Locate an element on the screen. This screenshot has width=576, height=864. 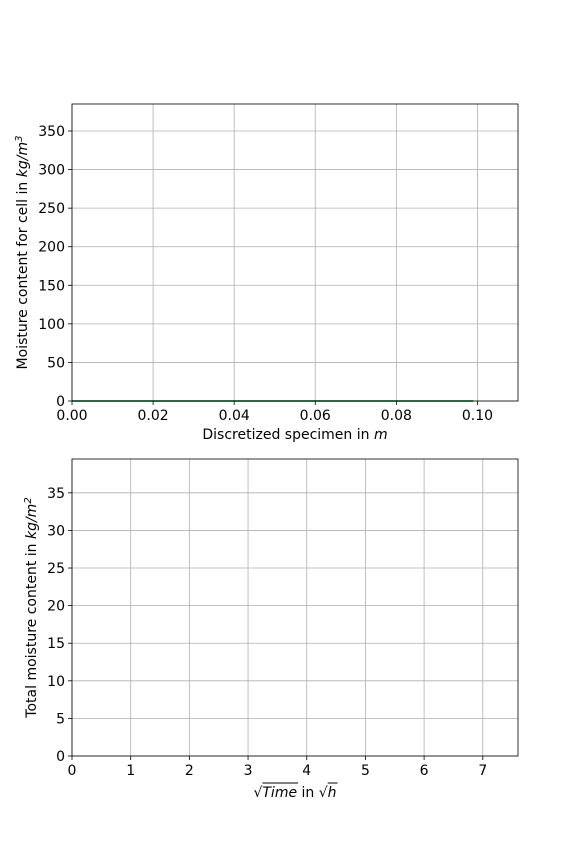
y-axis-label: Moisture content for cell in kg/m3 is located at coordinates (23, 253).